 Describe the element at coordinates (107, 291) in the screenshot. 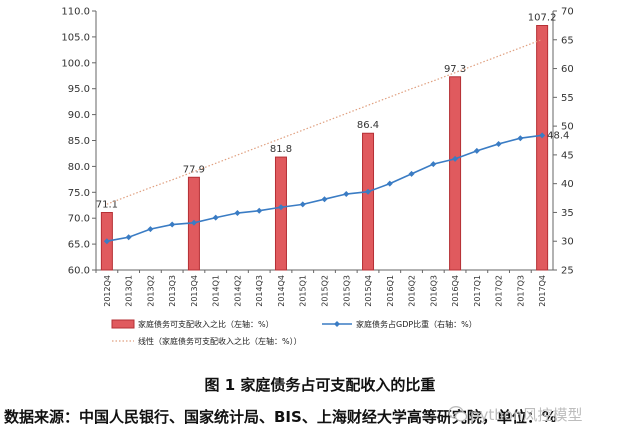

I see `x-tick-label: 2012Q4` at that location.